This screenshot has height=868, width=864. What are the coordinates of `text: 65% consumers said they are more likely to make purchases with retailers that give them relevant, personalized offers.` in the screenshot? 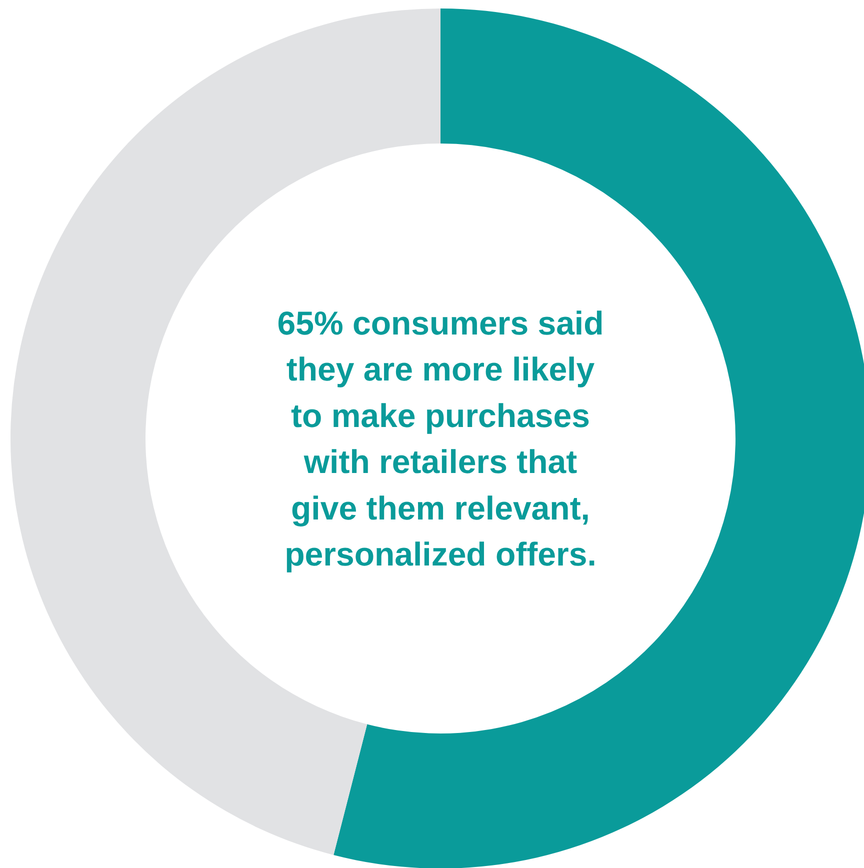 It's located at (440, 438).